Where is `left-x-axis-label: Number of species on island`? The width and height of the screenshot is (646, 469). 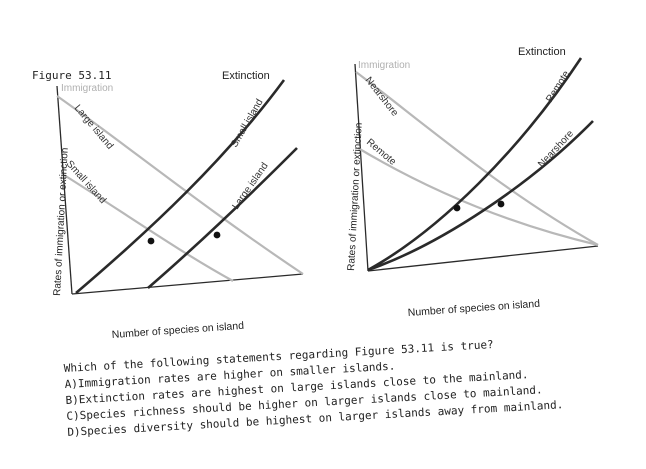
left-x-axis-label: Number of species on island is located at coordinates (177, 330).